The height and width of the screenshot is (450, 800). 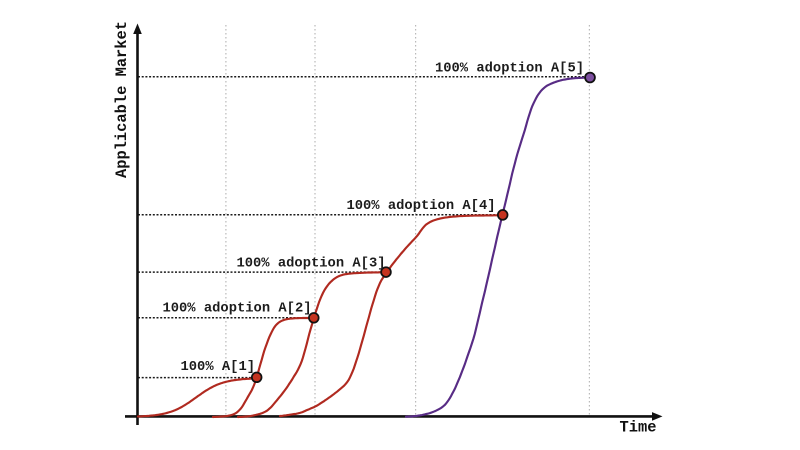 What do you see at coordinates (509, 68) in the screenshot?
I see `svg-text: 100% adoption A[5]` at bounding box center [509, 68].